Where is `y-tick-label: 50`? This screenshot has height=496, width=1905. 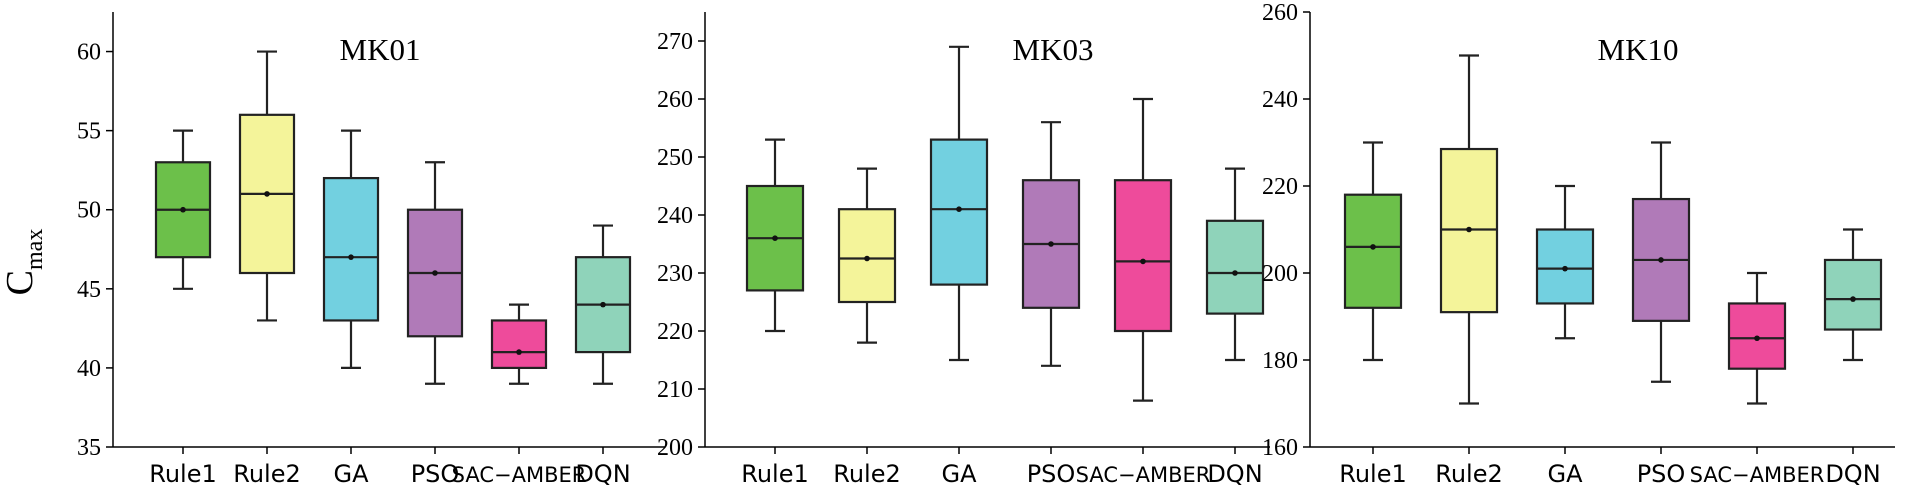 y-tick-label: 50 is located at coordinates (89, 211).